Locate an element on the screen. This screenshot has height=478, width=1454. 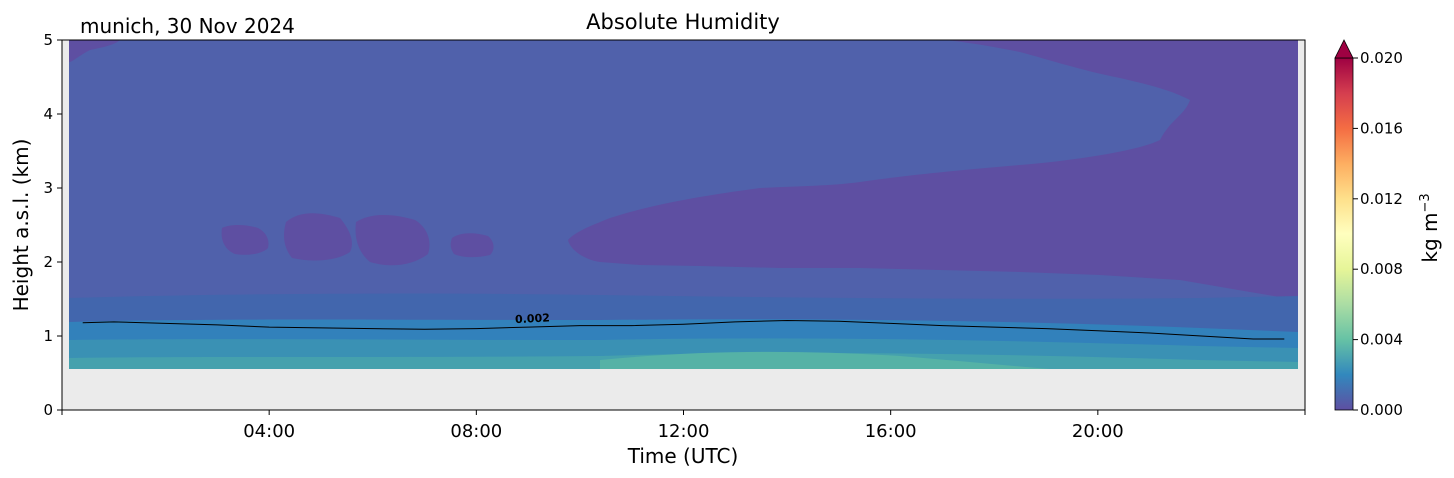
colorbar-gradient is located at coordinates (1344, 234).